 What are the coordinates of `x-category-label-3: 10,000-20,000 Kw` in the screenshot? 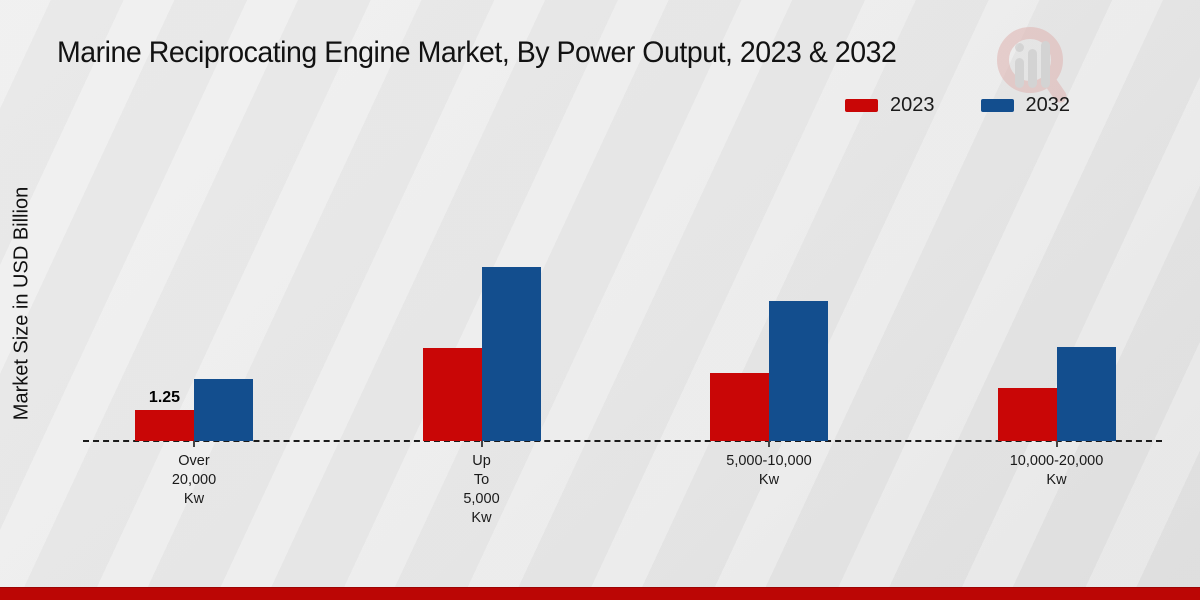 It's located at (1057, 471).